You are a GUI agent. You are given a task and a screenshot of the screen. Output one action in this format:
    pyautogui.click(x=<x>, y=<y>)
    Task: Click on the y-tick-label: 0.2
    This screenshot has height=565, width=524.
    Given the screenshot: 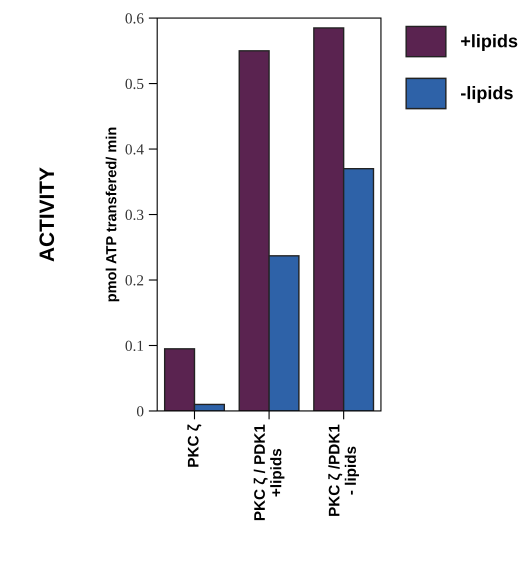 What is the action you would take?
    pyautogui.click(x=134, y=280)
    